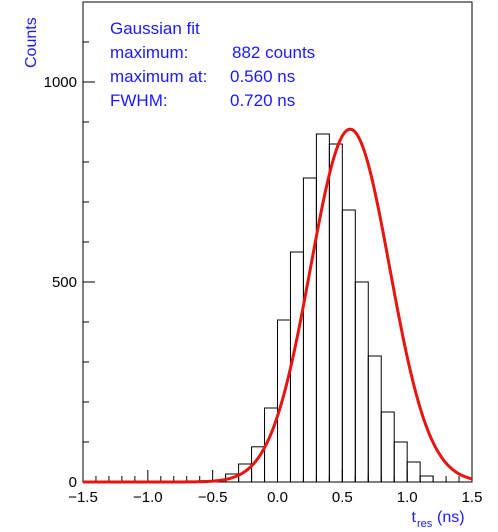 The image size is (498, 532). Describe the element at coordinates (73, 482) in the screenshot. I see `y-tick-label: 0` at that location.